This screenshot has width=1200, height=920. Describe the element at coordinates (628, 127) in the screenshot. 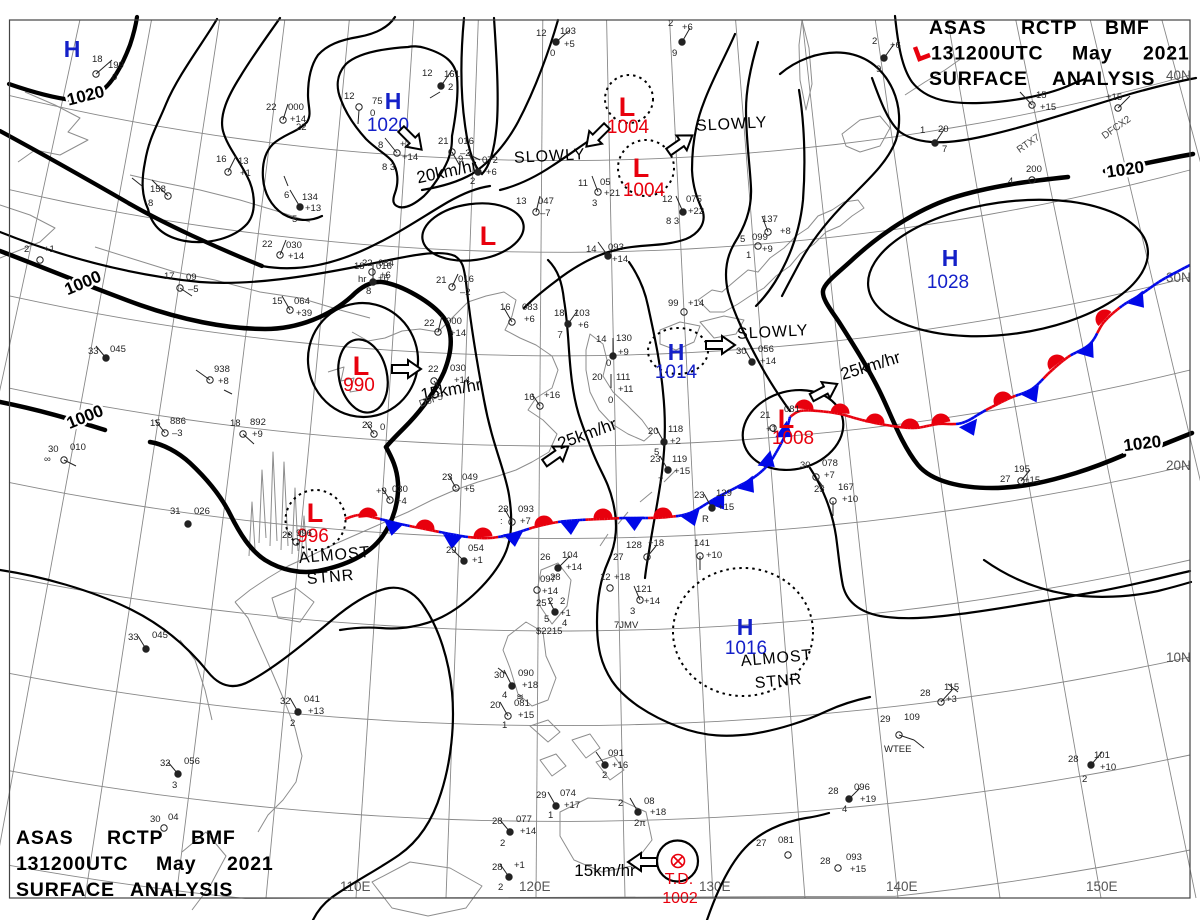

I see `svg-text: 1004` at that location.